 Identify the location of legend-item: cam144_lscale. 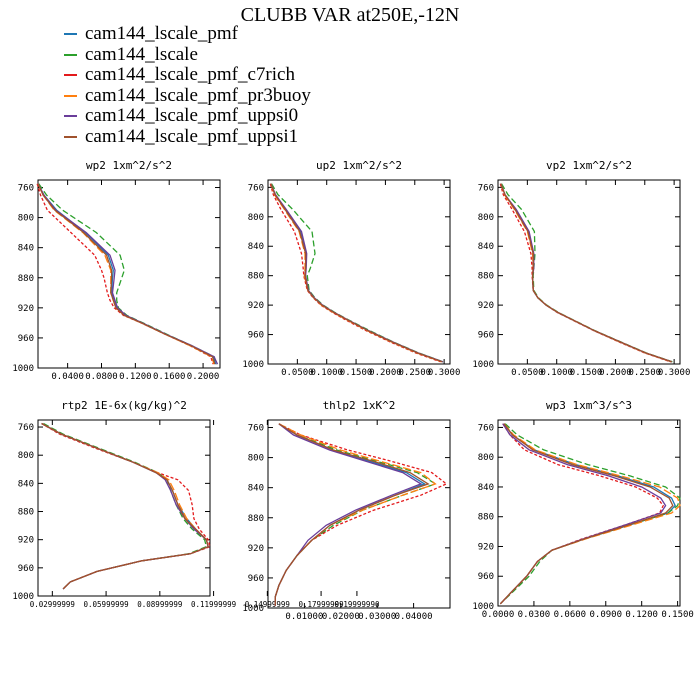
(187, 54).